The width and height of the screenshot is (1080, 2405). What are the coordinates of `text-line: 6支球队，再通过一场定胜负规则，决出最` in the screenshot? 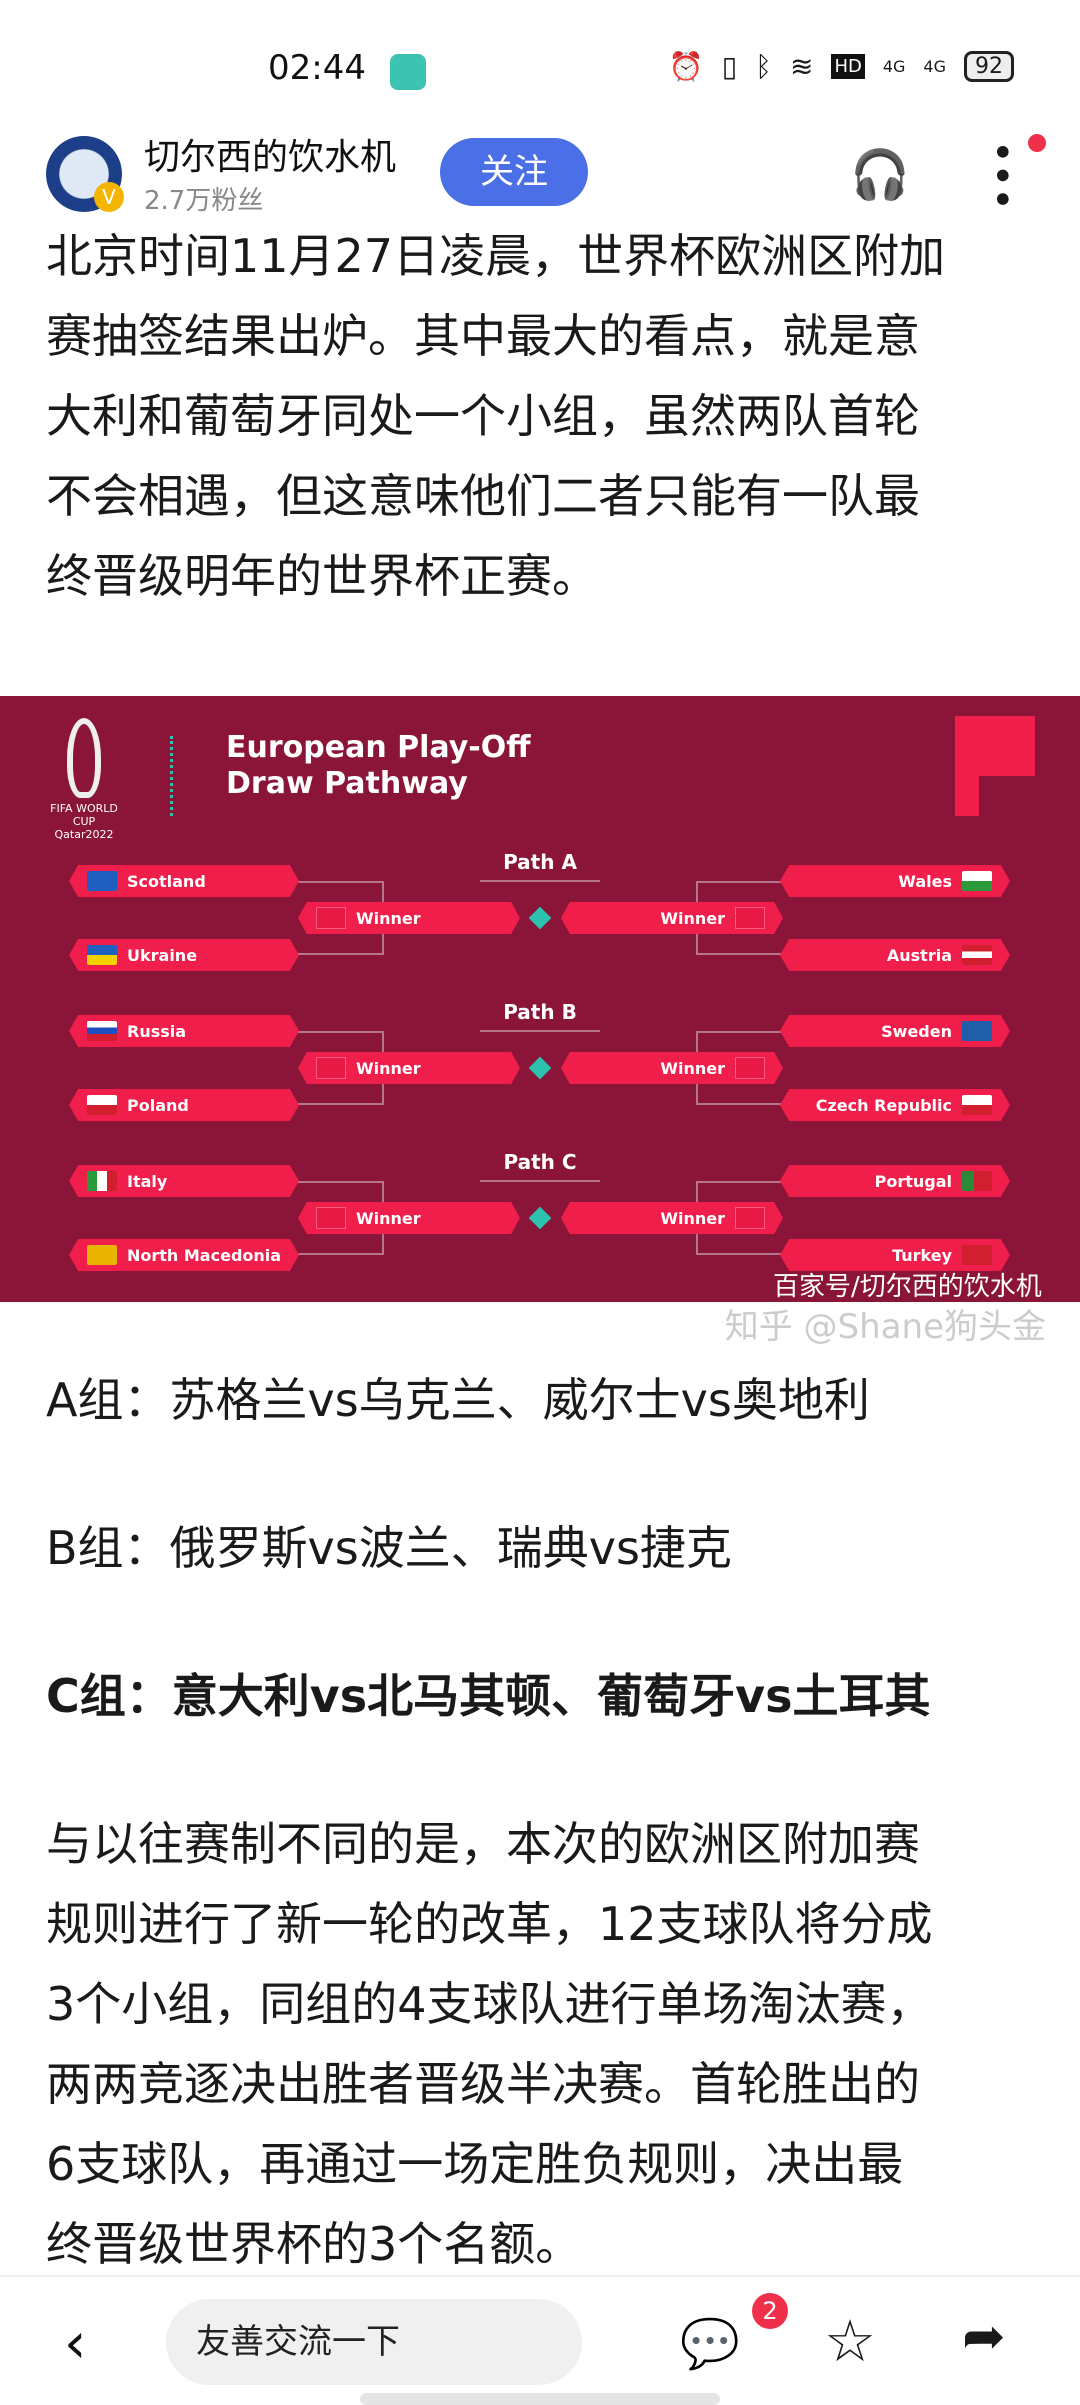 It's located at (475, 2164).